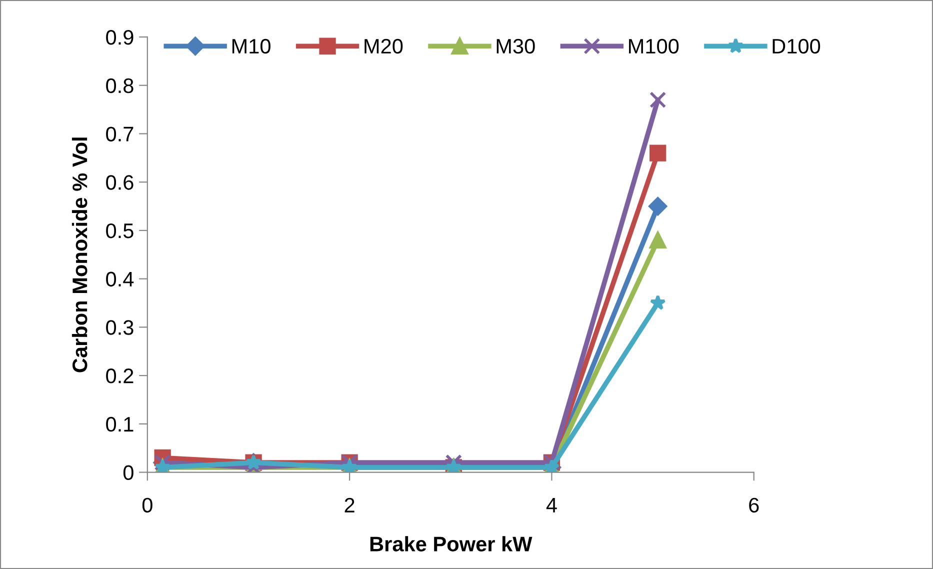 This screenshot has width=933, height=569. I want to click on y-tick-label: 0.6, so click(120, 182).